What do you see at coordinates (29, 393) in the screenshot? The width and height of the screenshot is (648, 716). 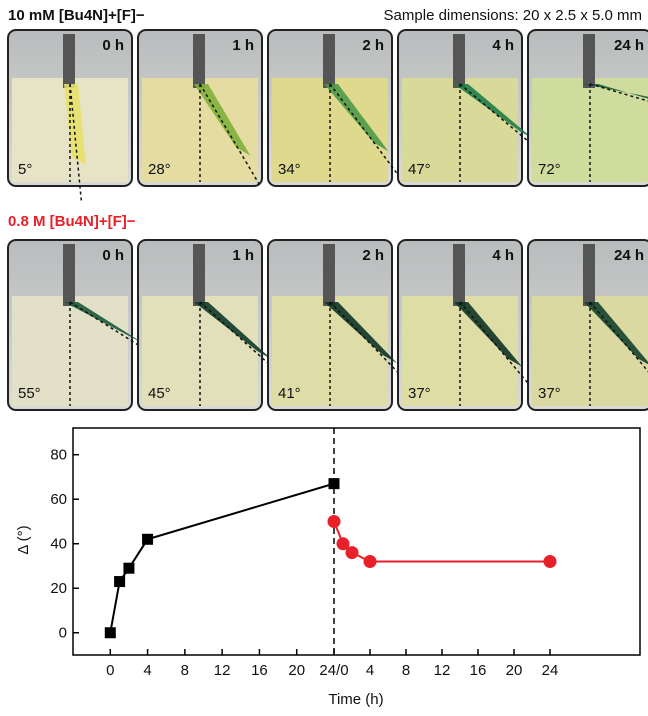 I see `angle-label: 55°` at bounding box center [29, 393].